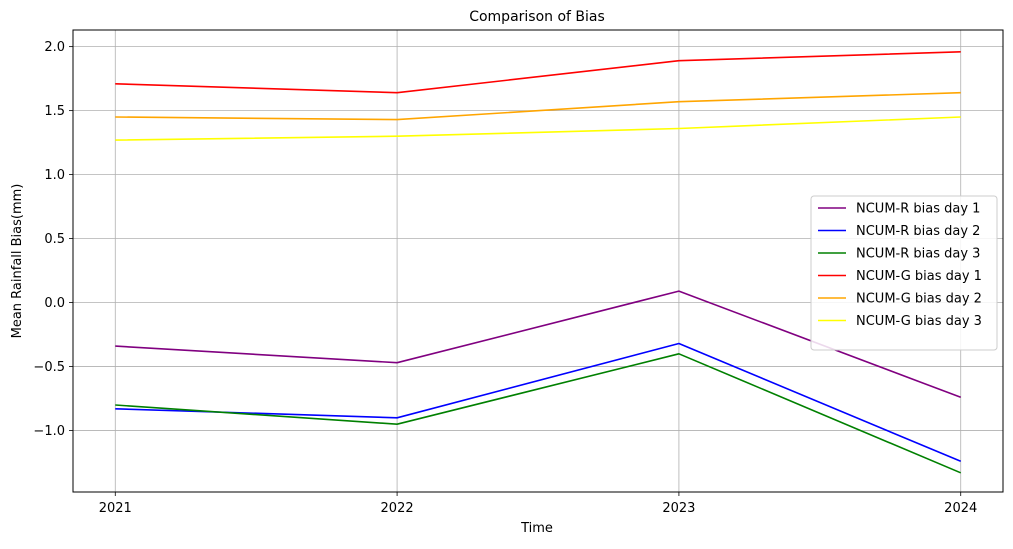 The width and height of the screenshot is (1013, 549). Describe the element at coordinates (919, 321) in the screenshot. I see `legend-label: NCUM-G bias day 3` at that location.